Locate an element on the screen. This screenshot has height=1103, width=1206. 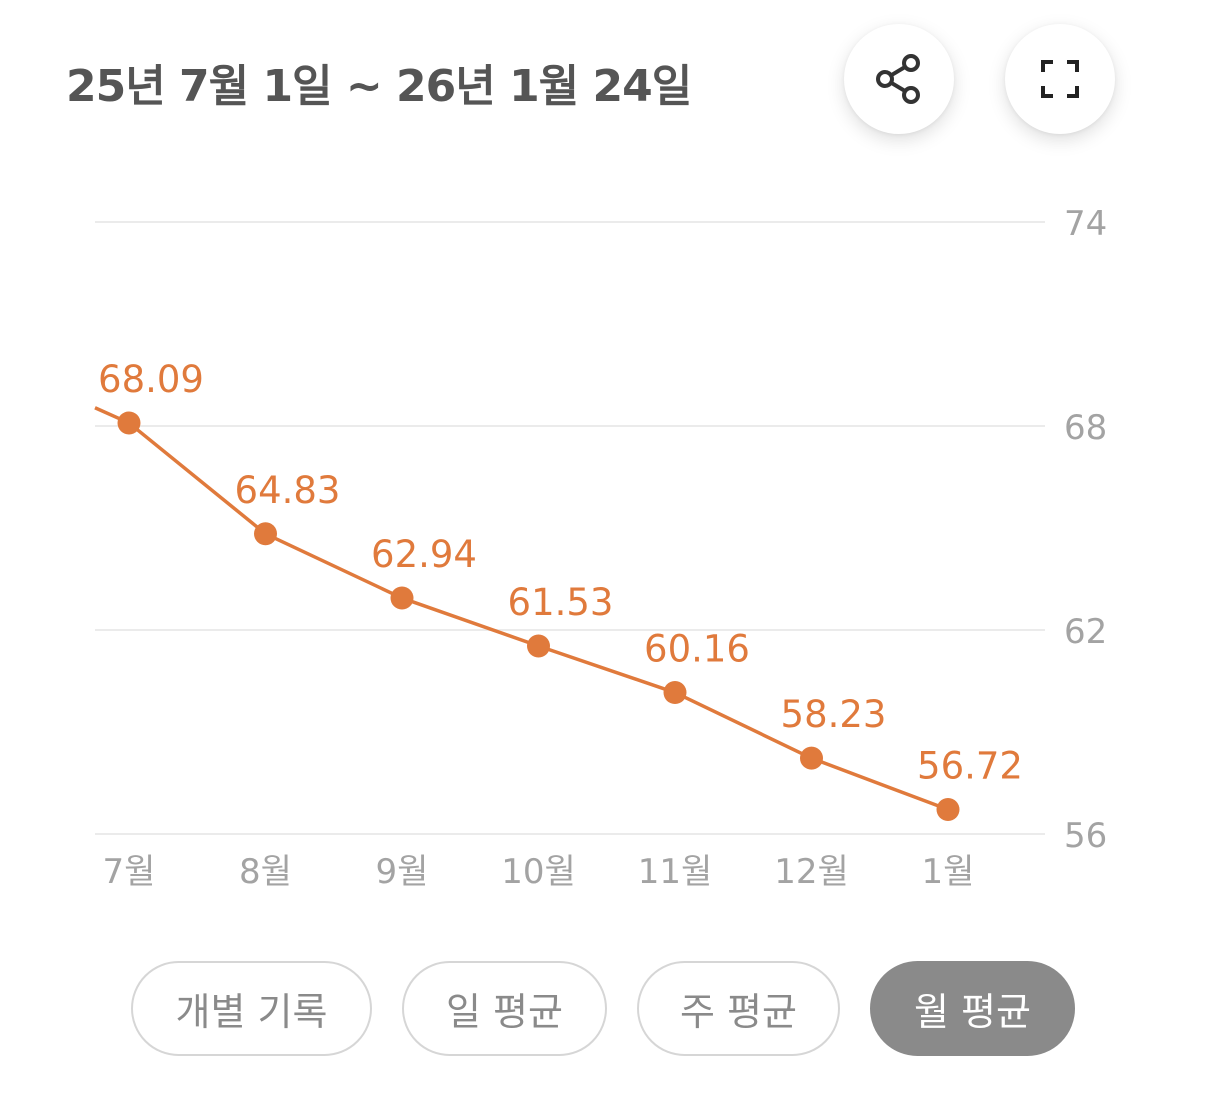
share-icon is located at coordinates (898, 79).